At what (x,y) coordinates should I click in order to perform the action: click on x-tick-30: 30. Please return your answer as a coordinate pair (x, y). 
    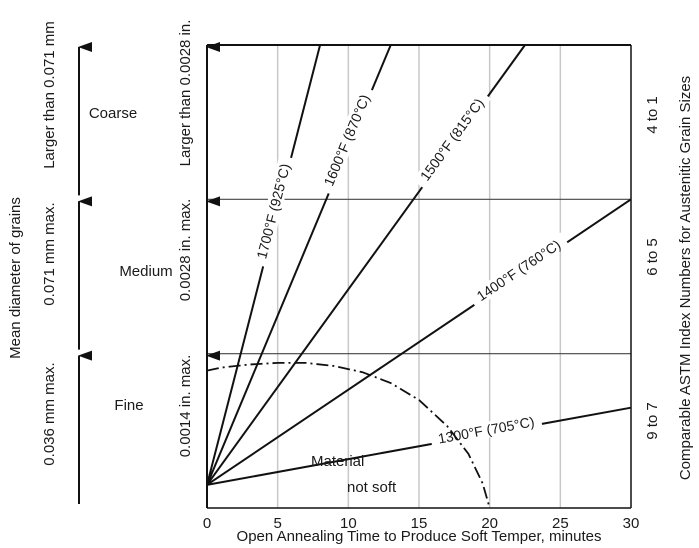
    Looking at the image, I should click on (631, 523).